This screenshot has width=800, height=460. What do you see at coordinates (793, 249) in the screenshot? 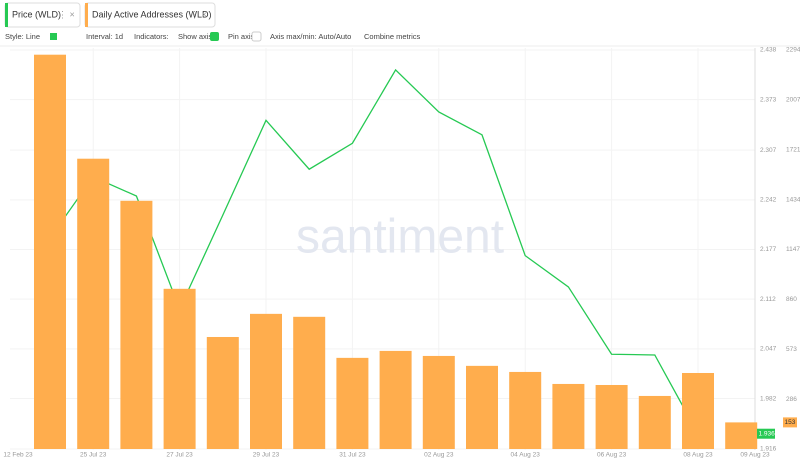
I see `y2-tick-label: 1147` at bounding box center [793, 249].